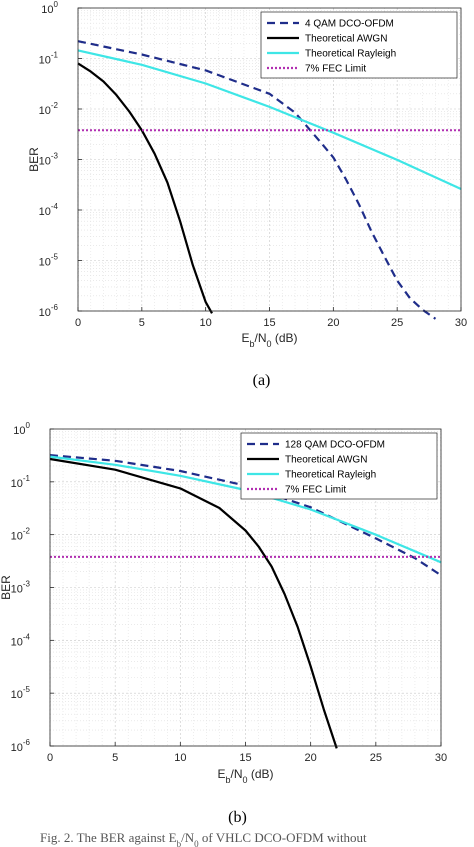 The height and width of the screenshot is (847, 474). I want to click on series-line-theoretical-awgn, so click(145, 188).